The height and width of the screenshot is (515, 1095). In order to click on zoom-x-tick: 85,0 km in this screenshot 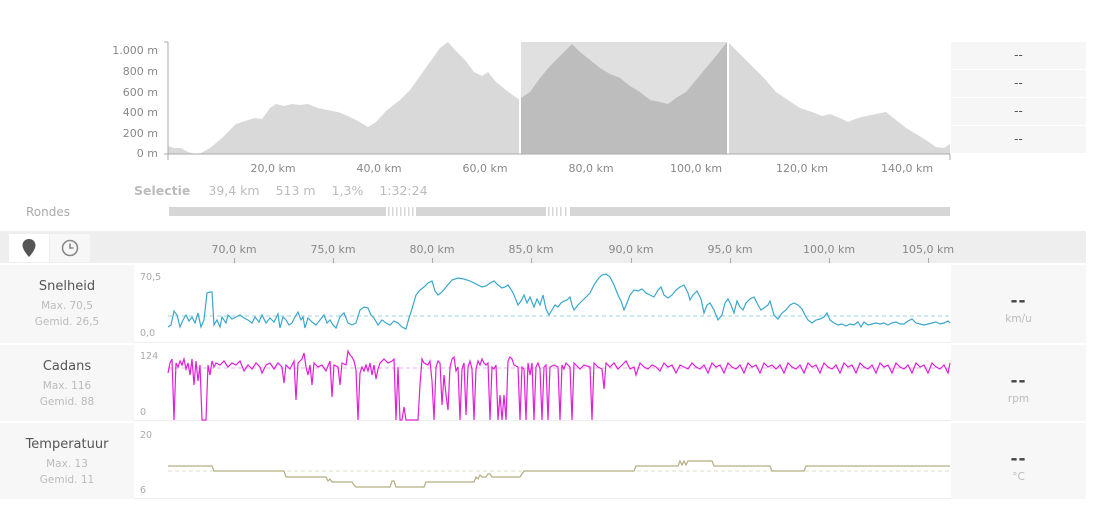, I will do `click(531, 249)`.